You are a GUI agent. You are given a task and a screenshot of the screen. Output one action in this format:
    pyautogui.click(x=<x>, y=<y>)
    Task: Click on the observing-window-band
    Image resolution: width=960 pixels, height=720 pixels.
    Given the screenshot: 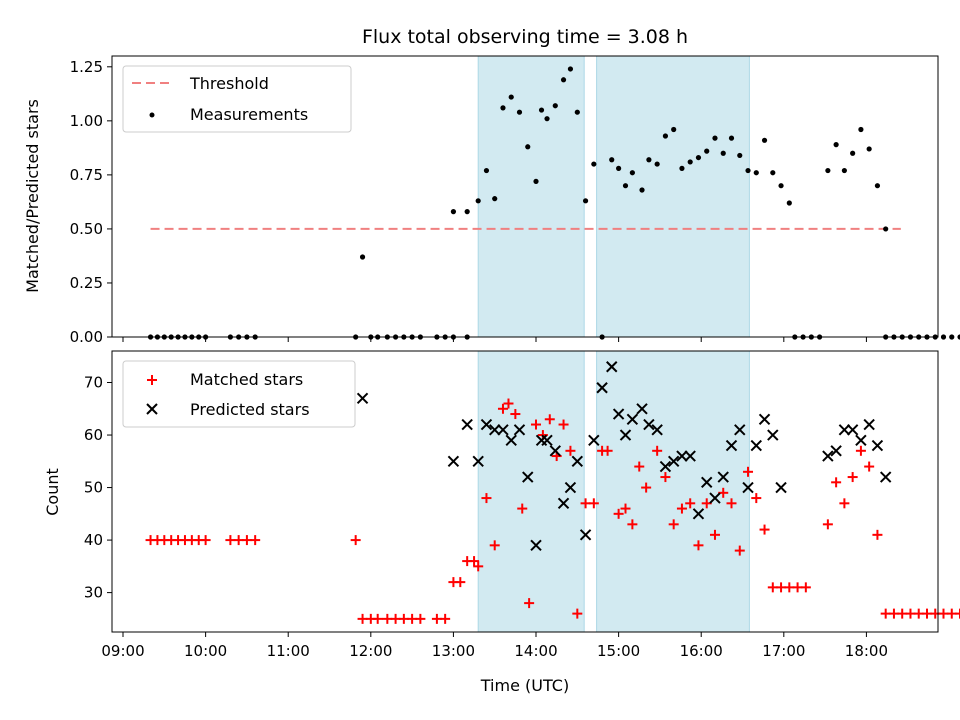 What is the action you would take?
    pyautogui.click(x=673, y=491)
    